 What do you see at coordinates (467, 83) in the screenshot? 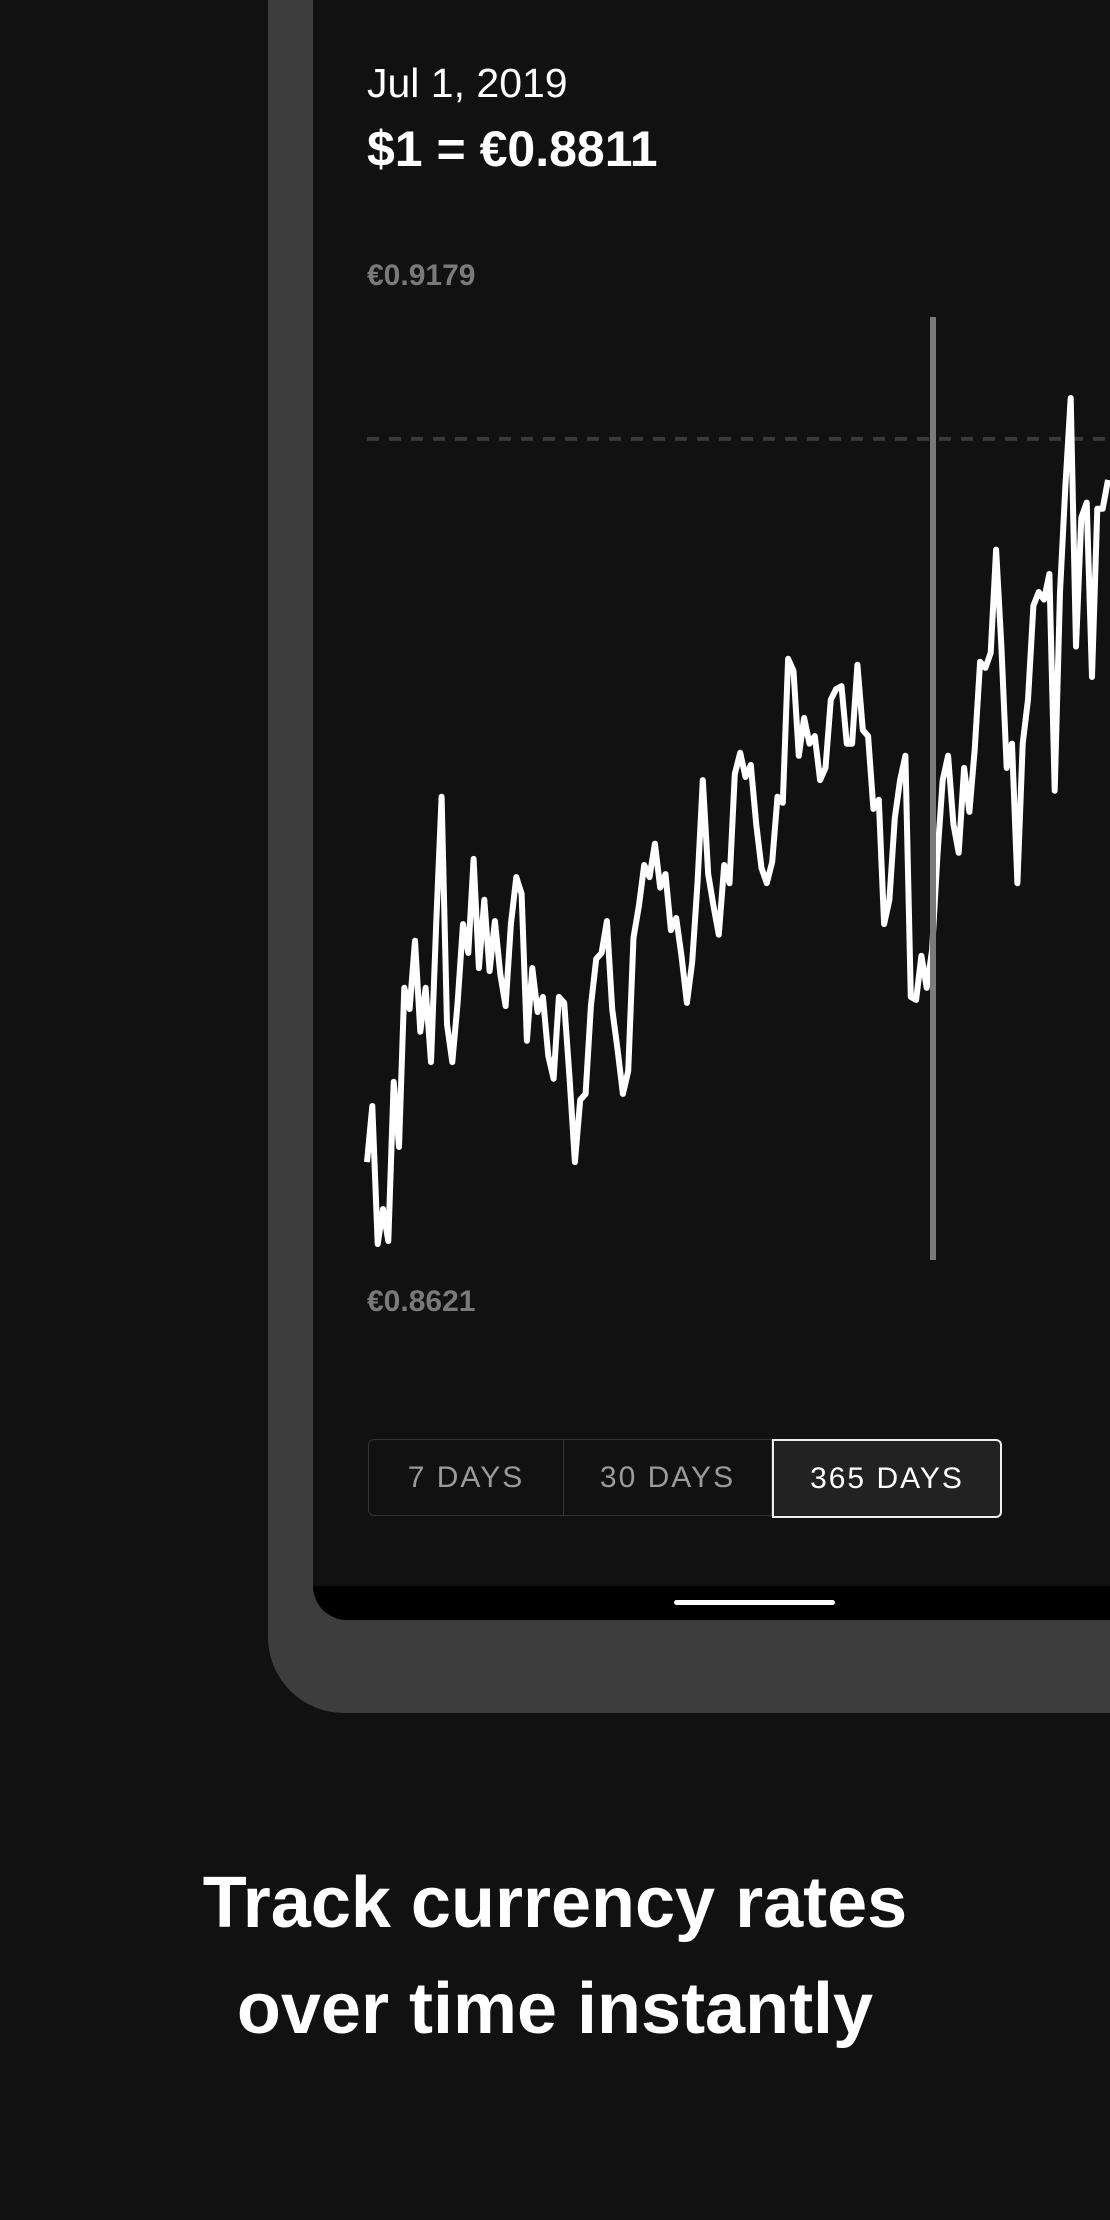
I see `selected-date: Jul 1, 2019` at bounding box center [467, 83].